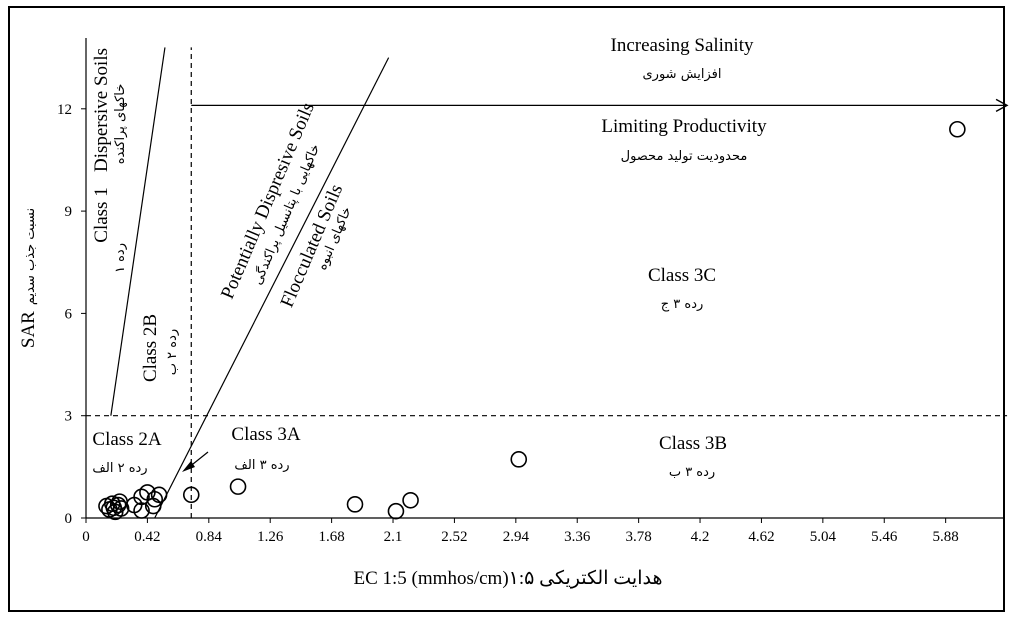  Describe the element at coordinates (684, 156) in the screenshot. I see `limiting-productivity-label-fa: محدودیت تولید محصول` at that location.